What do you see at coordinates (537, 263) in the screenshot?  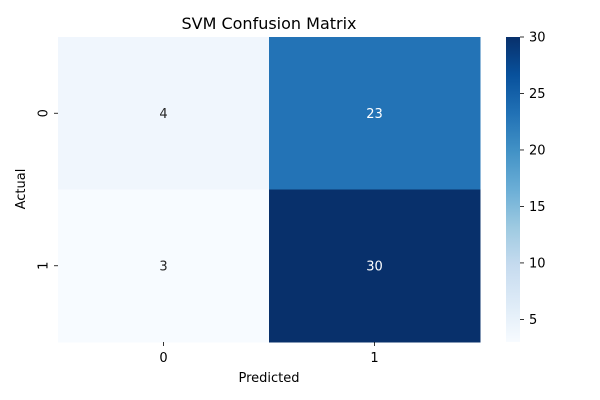 I see `colorbar-tick-label: 10` at bounding box center [537, 263].